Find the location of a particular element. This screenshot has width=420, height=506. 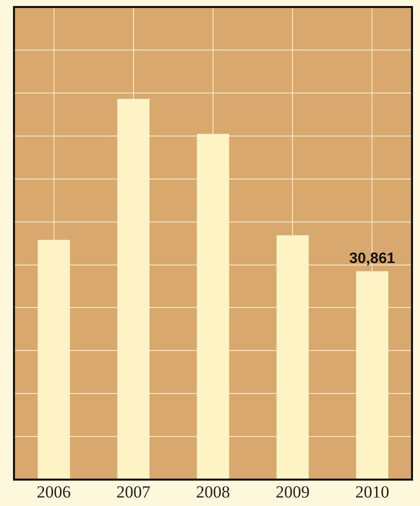

x-tick-label: 2008 is located at coordinates (213, 492).